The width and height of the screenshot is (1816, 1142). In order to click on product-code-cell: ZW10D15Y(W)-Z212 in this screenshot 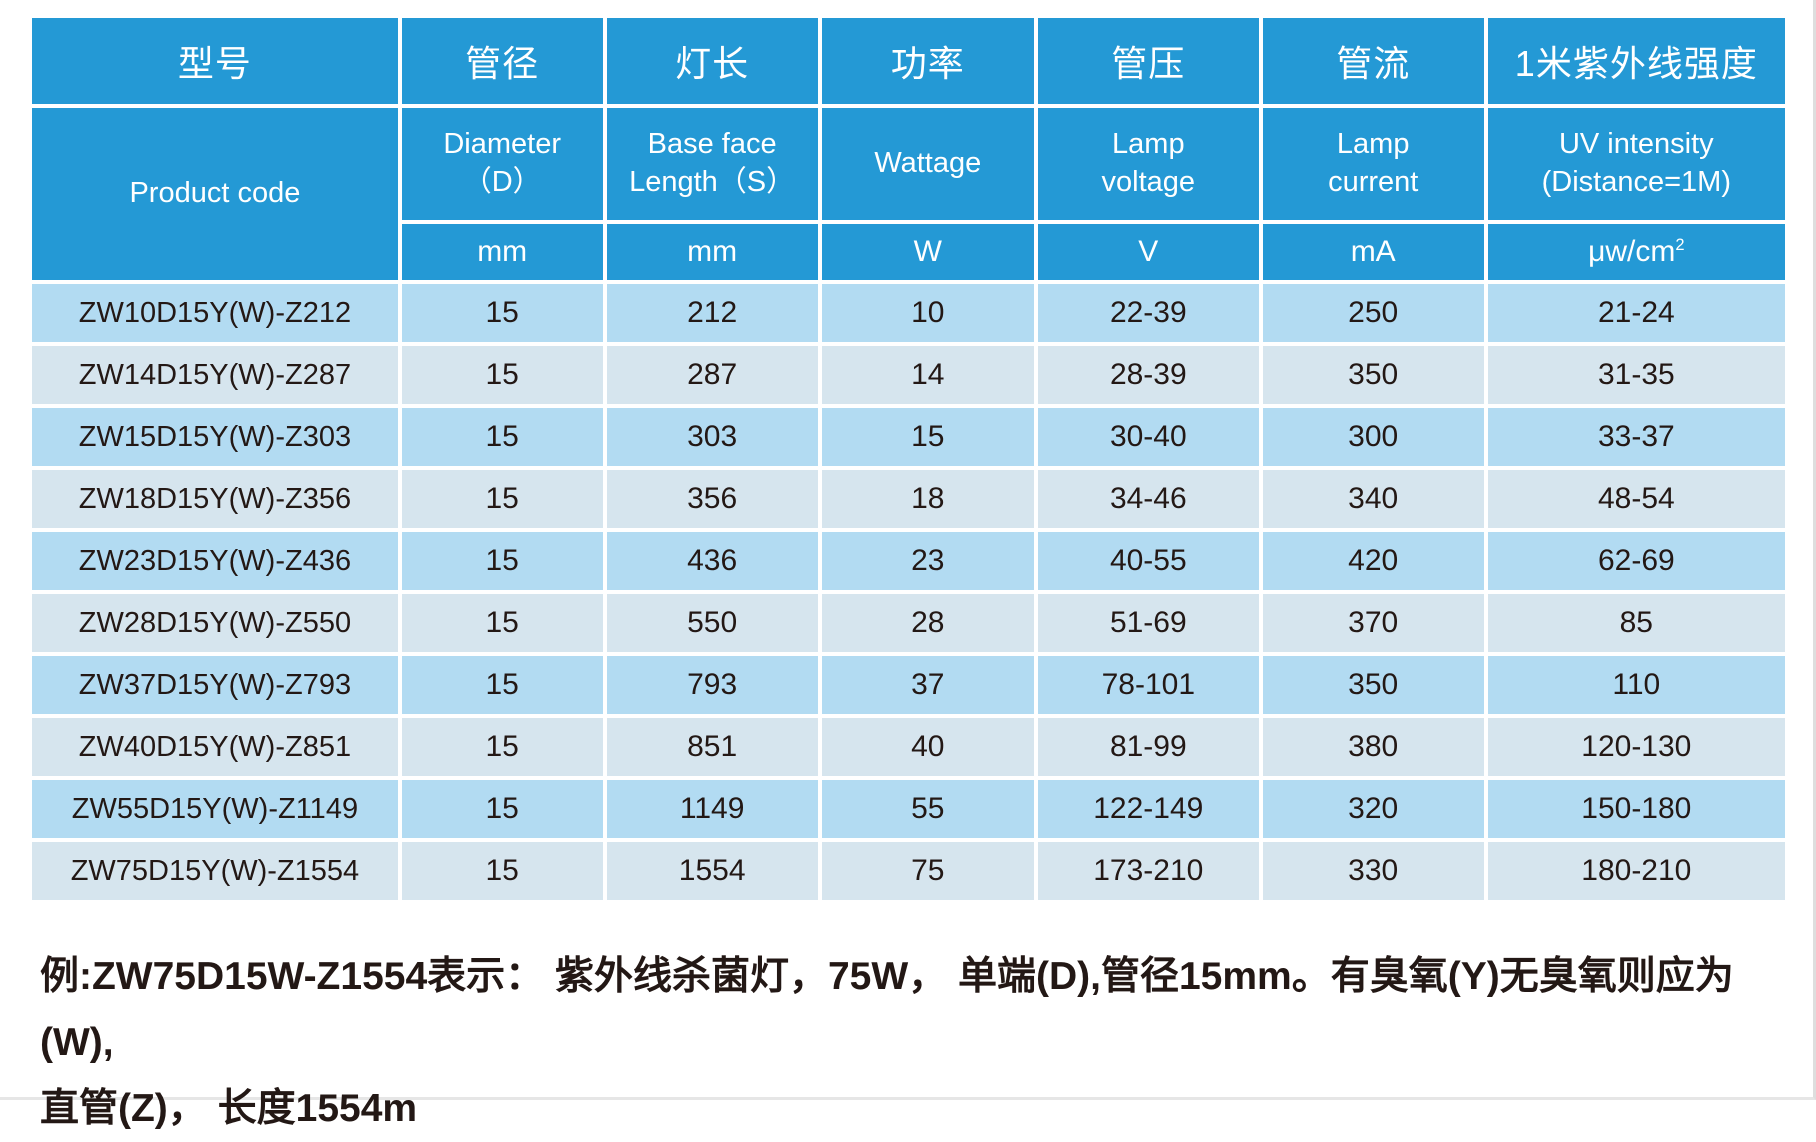, I will do `click(215, 313)`.